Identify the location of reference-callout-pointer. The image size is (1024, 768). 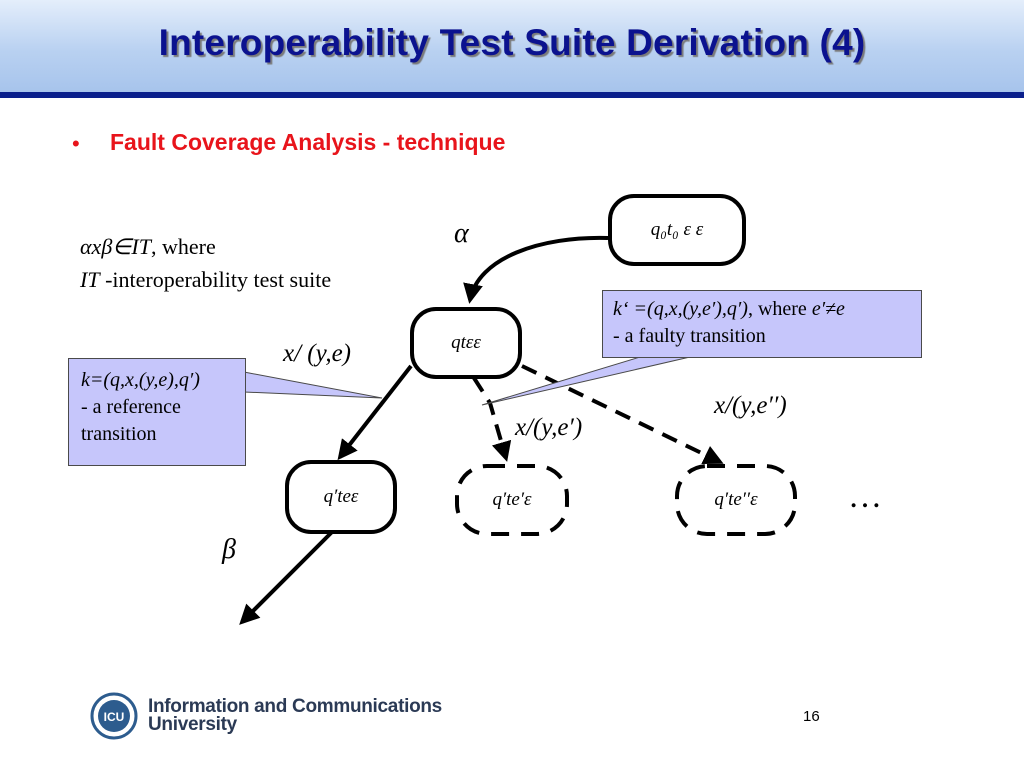
(313, 385).